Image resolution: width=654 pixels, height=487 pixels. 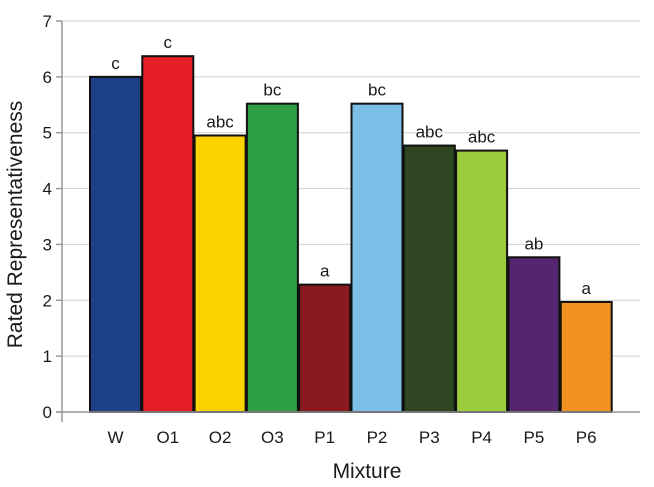 I want to click on x-tick-label-o2: O2, so click(x=220, y=437).